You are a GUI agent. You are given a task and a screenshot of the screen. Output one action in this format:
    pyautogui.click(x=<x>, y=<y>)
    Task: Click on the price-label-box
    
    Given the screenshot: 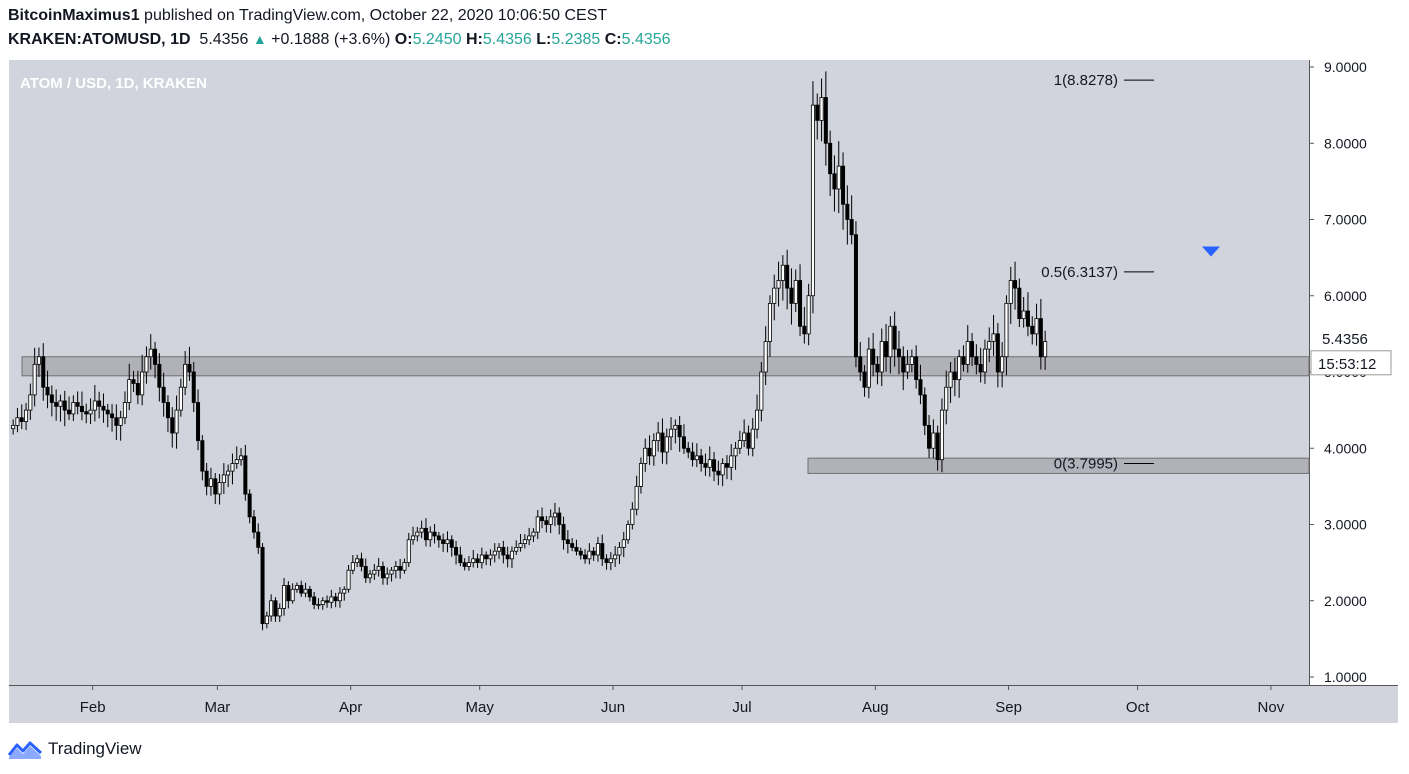 What is the action you would take?
    pyautogui.click(x=1349, y=338)
    